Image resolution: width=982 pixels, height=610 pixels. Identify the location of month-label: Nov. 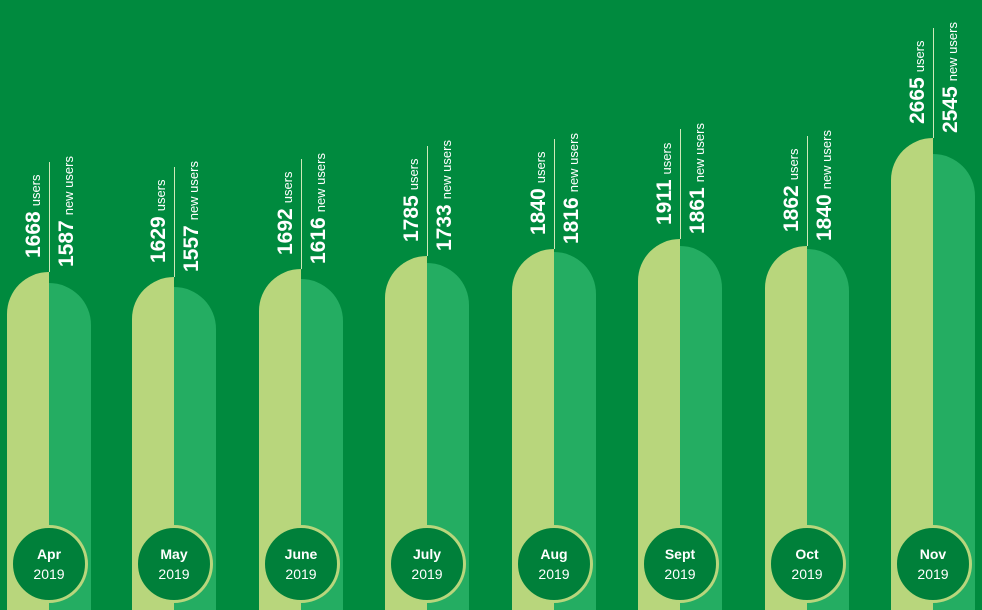
(933, 554).